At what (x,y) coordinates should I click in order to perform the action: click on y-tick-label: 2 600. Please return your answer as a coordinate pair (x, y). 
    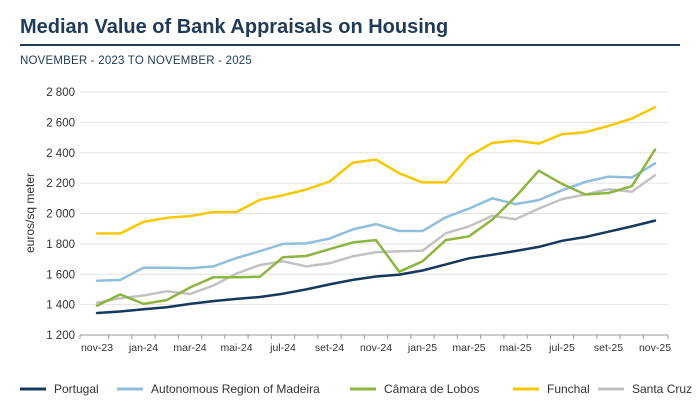
    Looking at the image, I should click on (60, 123).